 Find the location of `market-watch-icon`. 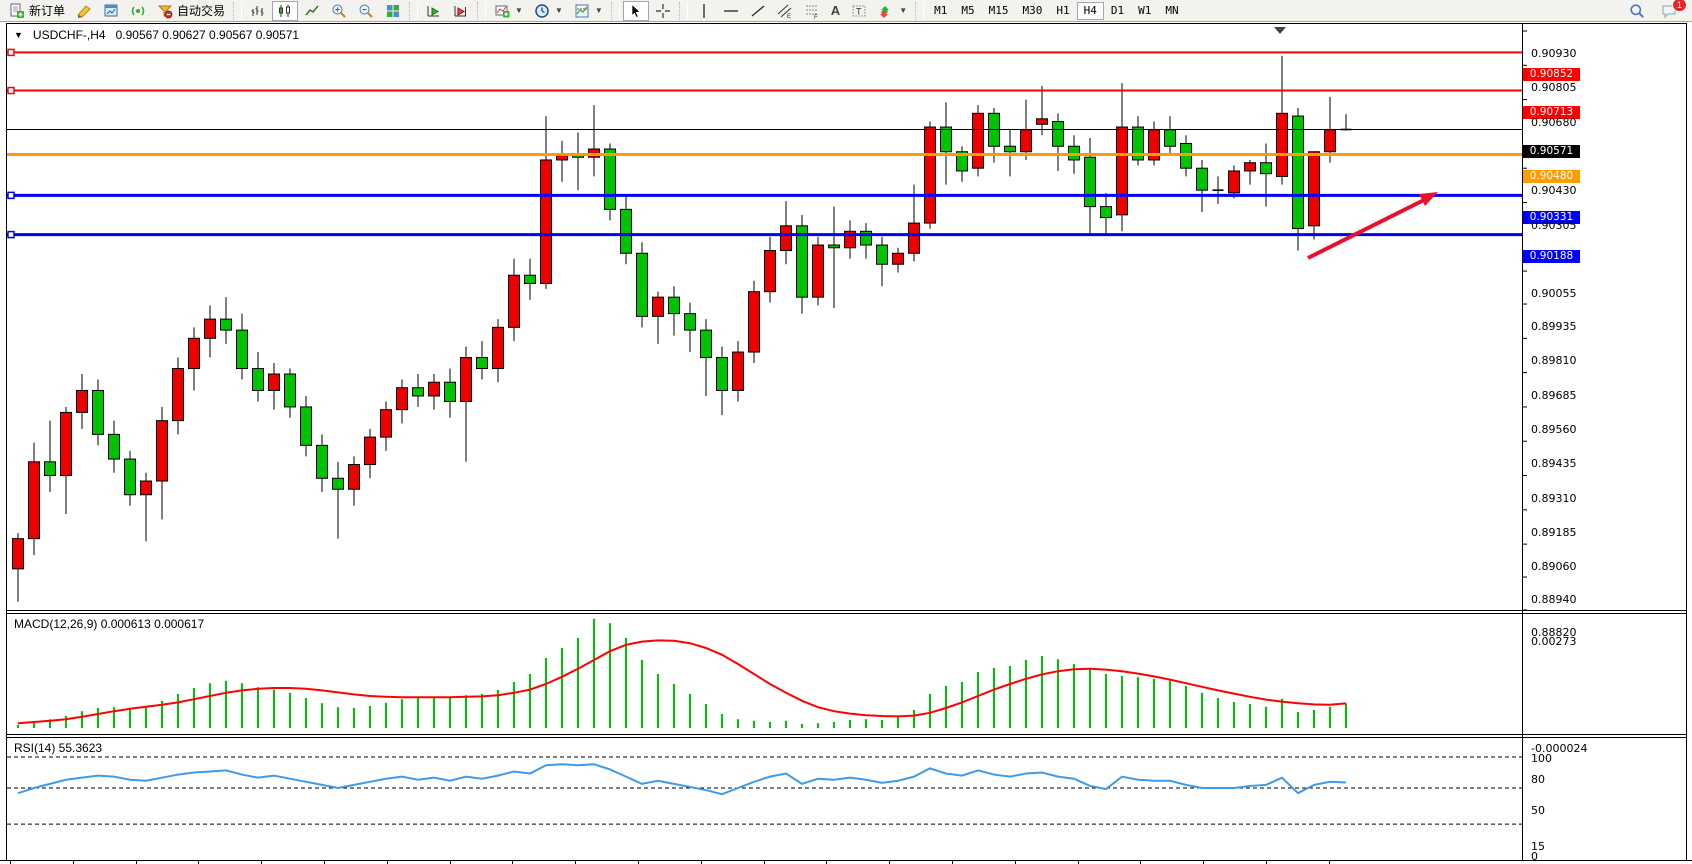

market-watch-icon is located at coordinates (138, 10).